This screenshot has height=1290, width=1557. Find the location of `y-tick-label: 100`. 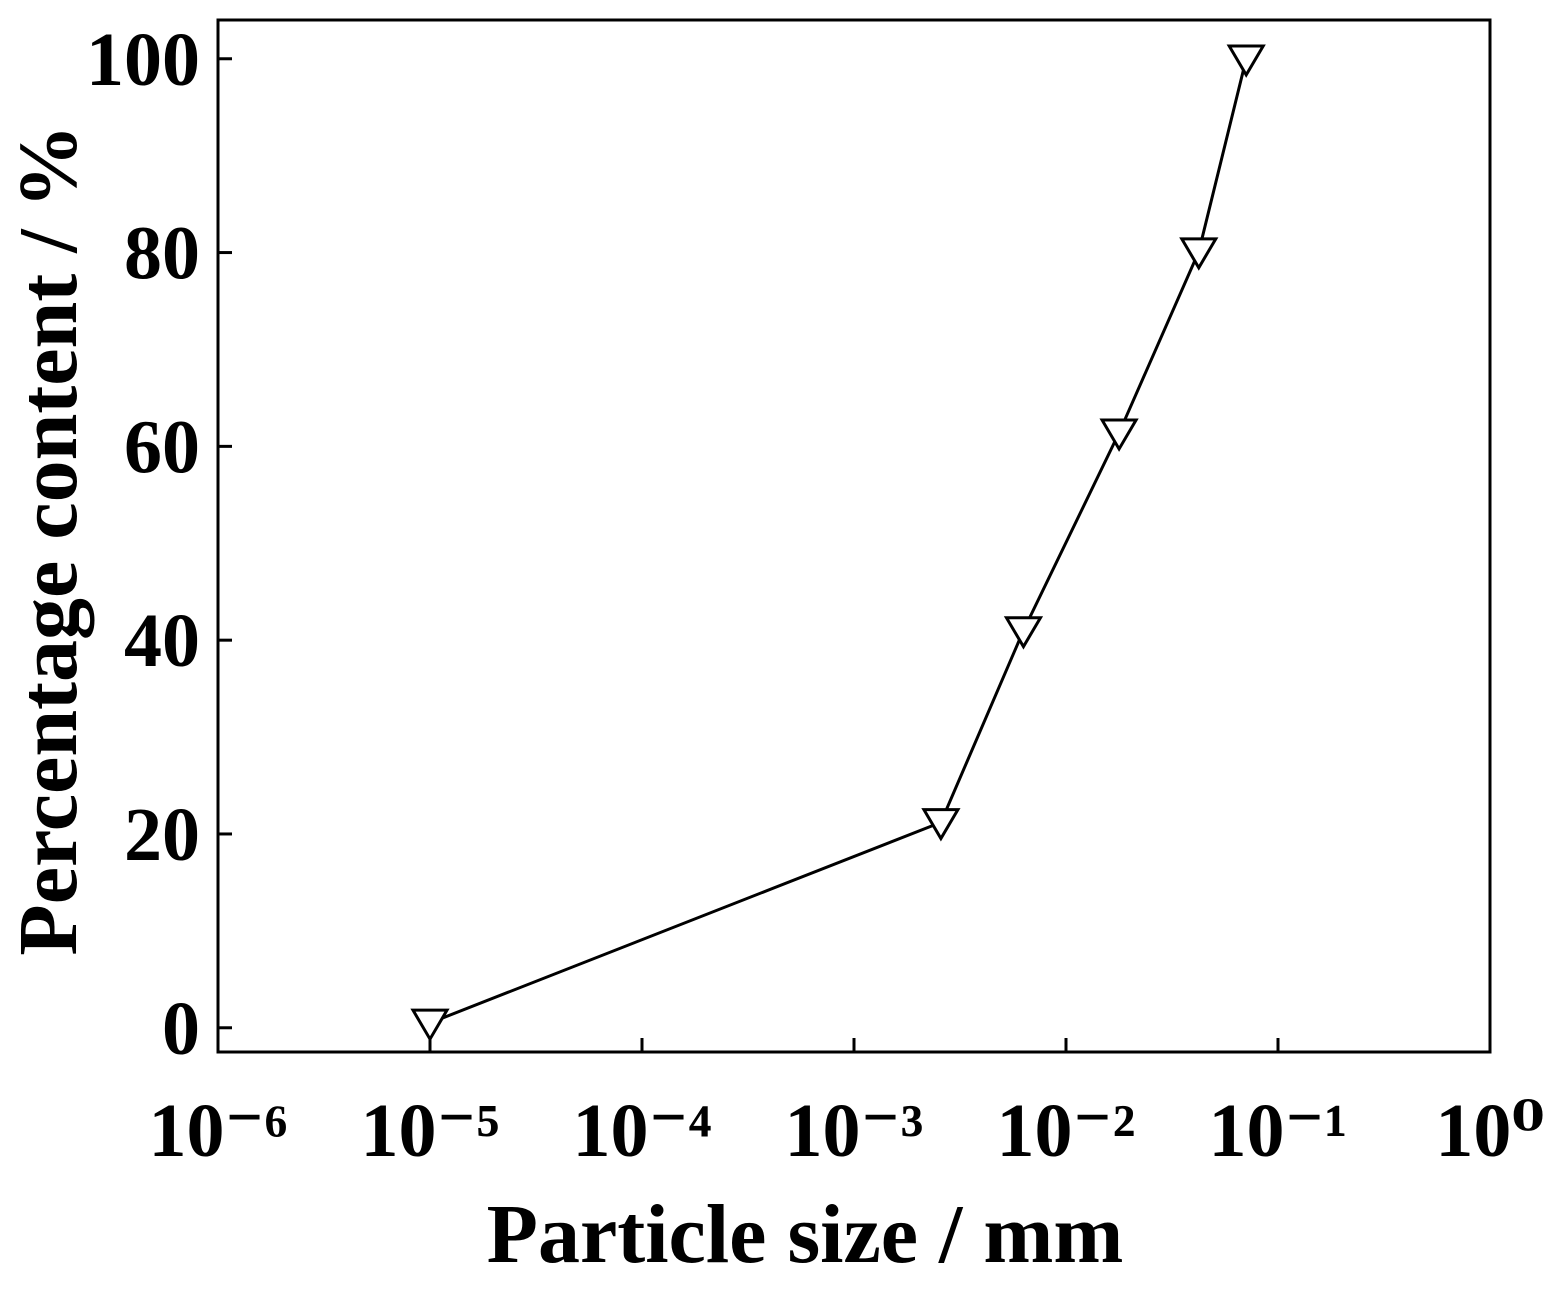

y-tick-label: 100 is located at coordinates (143, 60).